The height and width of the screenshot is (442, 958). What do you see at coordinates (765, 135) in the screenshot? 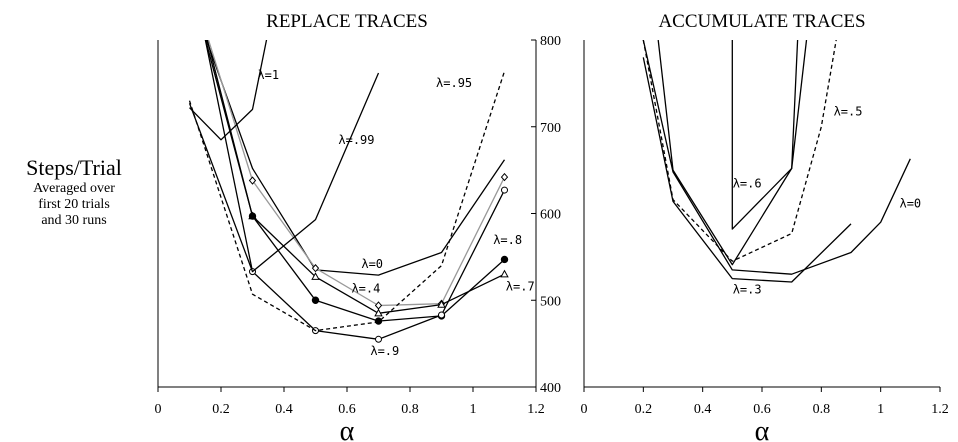
I see `series-line-unlabeled` at bounding box center [765, 135].